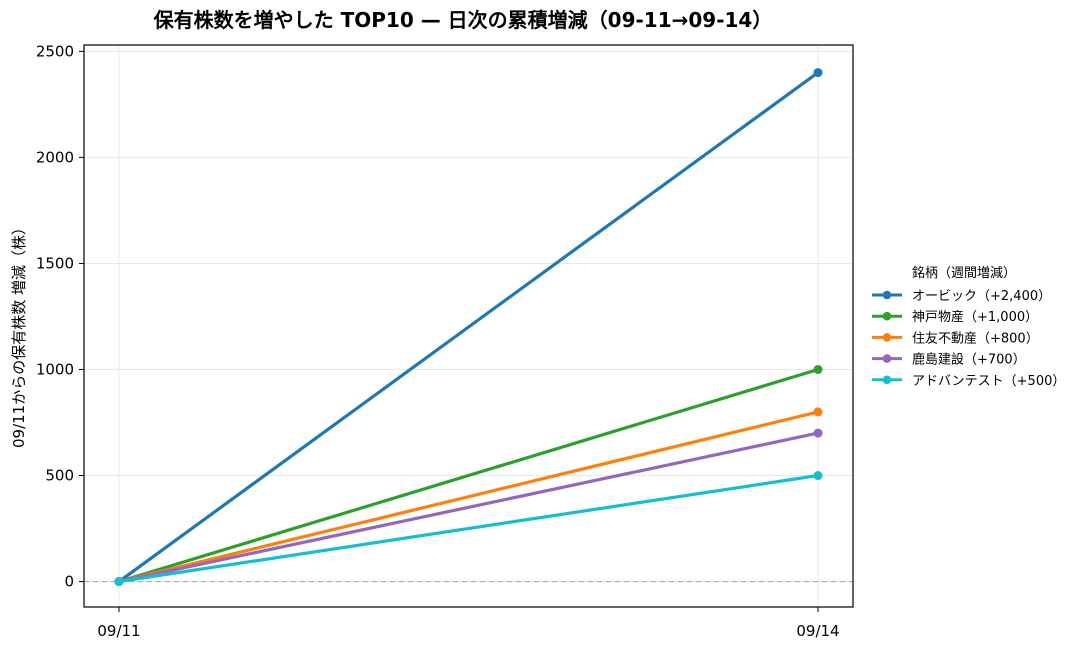  I want to click on legend-label: アドバンテスト（+500）, so click(988, 381).